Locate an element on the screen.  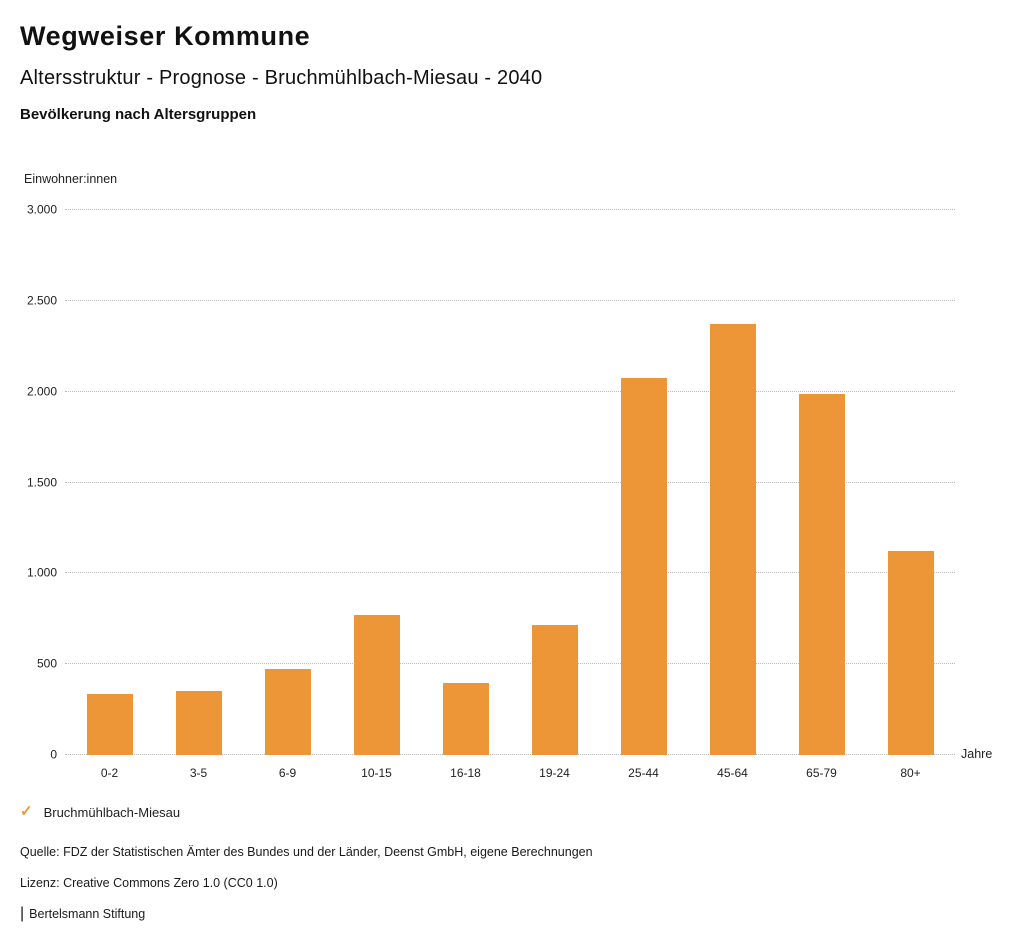
checkmark-icon: ✓ is located at coordinates (26, 811).